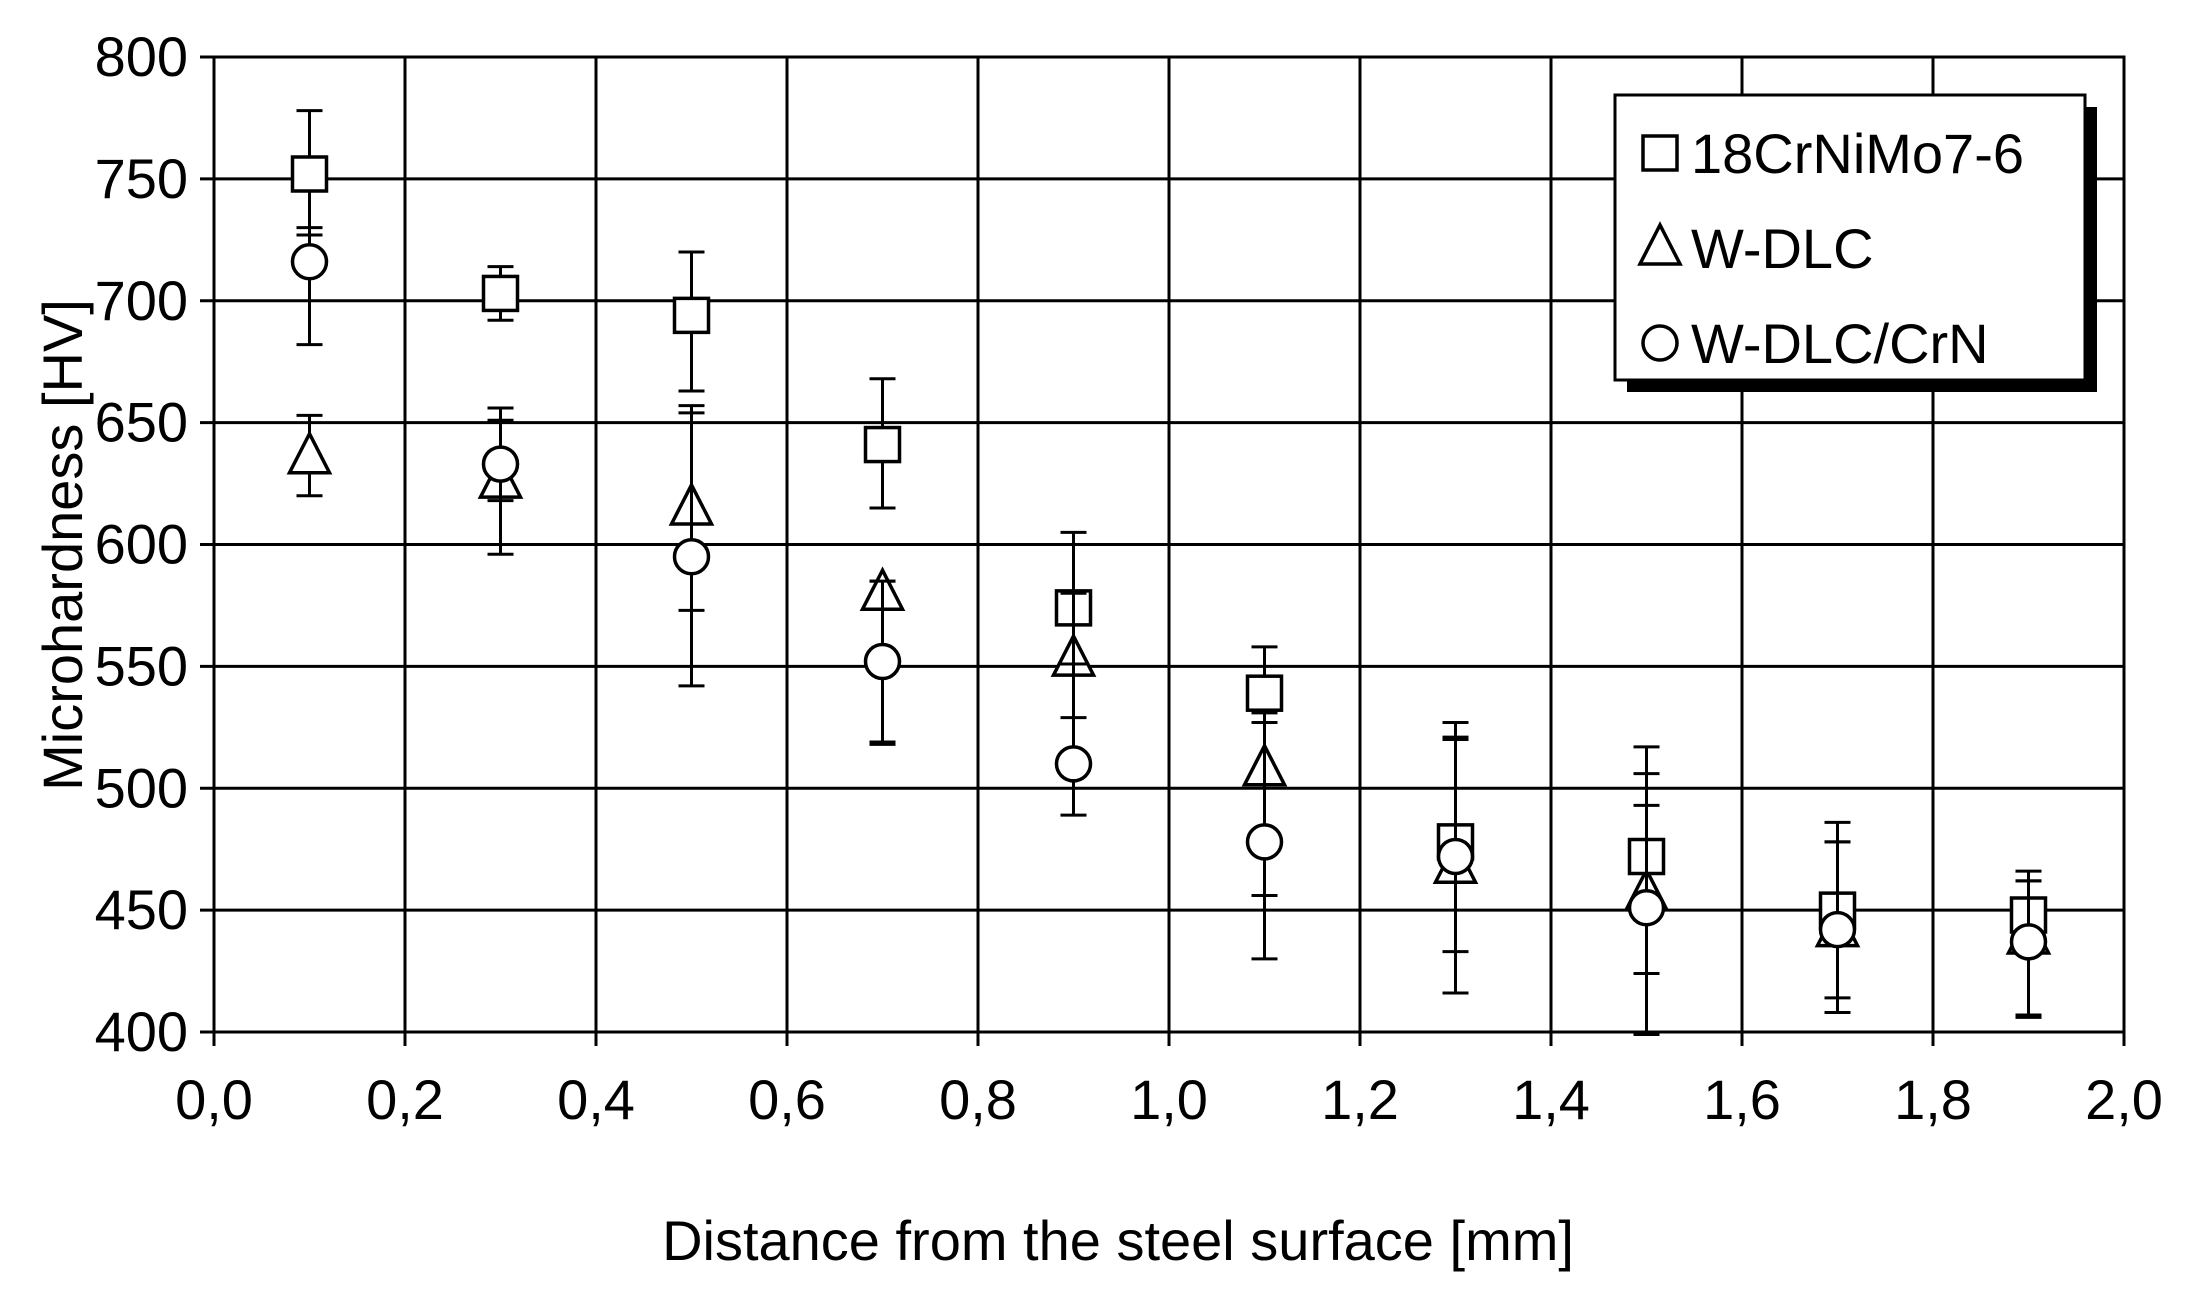 The image size is (2196, 1303). I want to click on y-tick-label: 550, so click(141, 665).